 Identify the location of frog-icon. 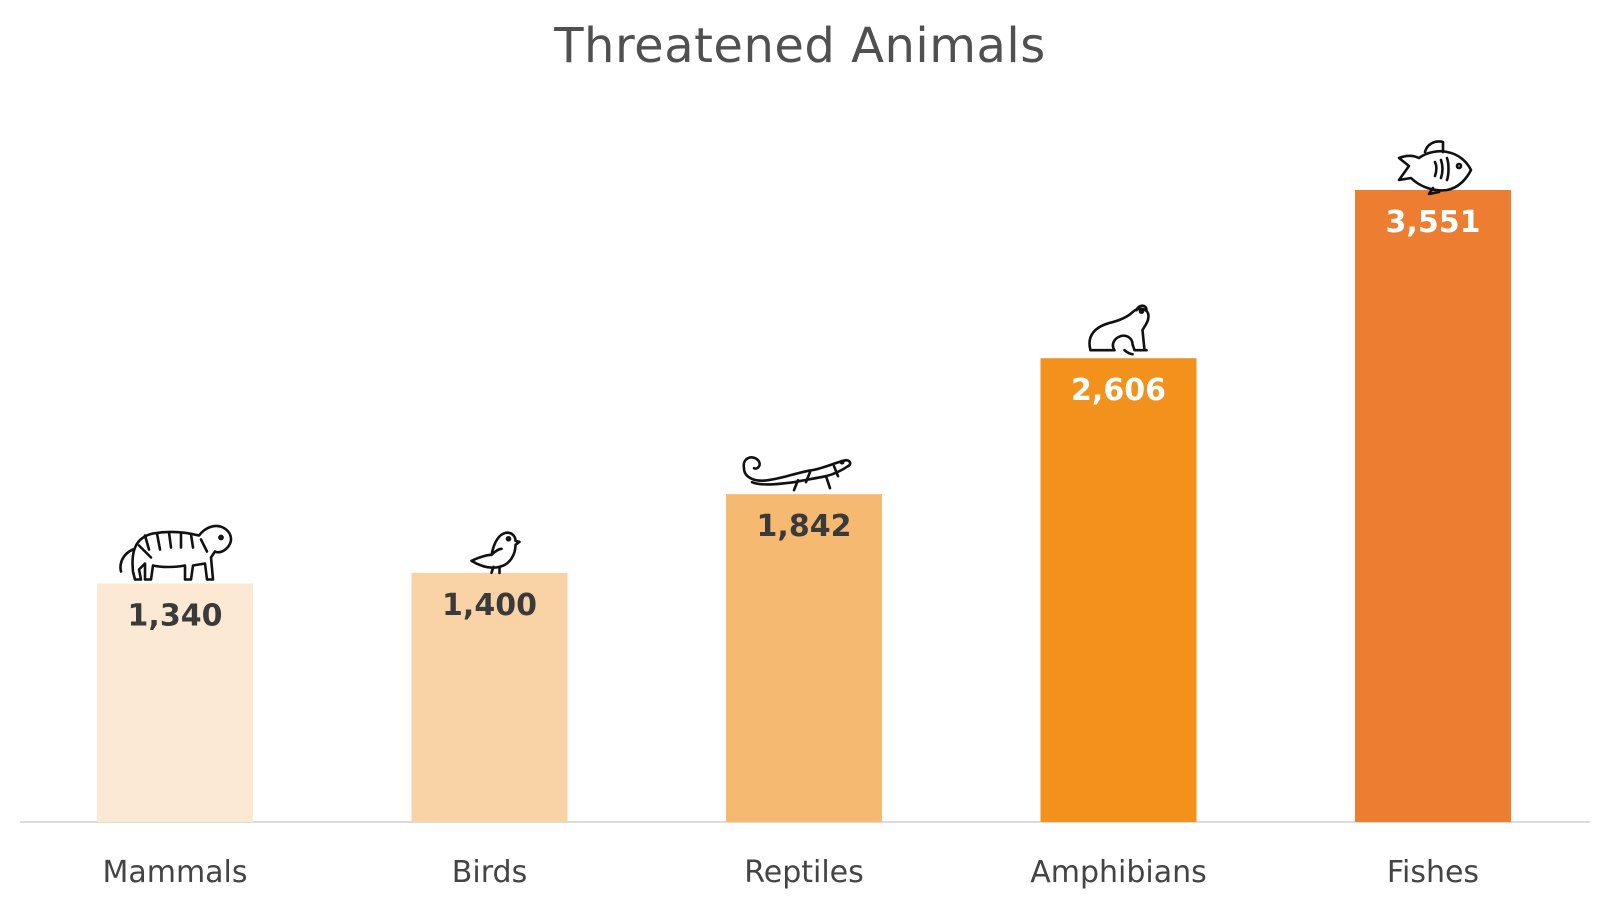
(1119, 330).